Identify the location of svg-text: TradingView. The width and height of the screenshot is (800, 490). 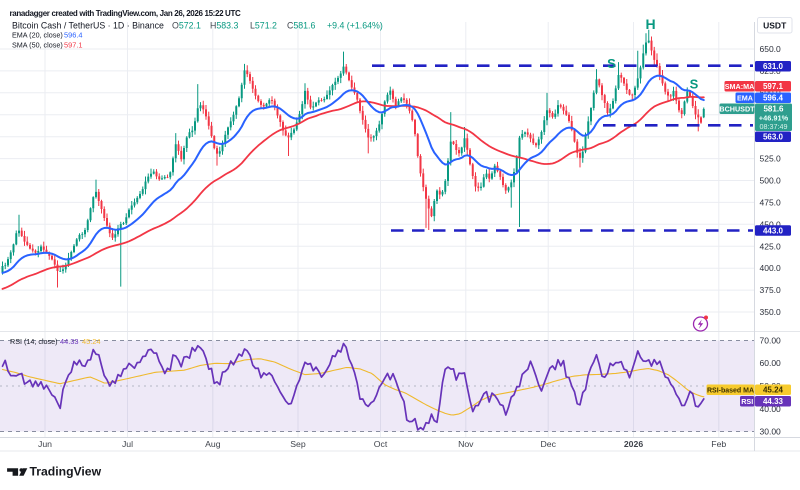
(66, 472).